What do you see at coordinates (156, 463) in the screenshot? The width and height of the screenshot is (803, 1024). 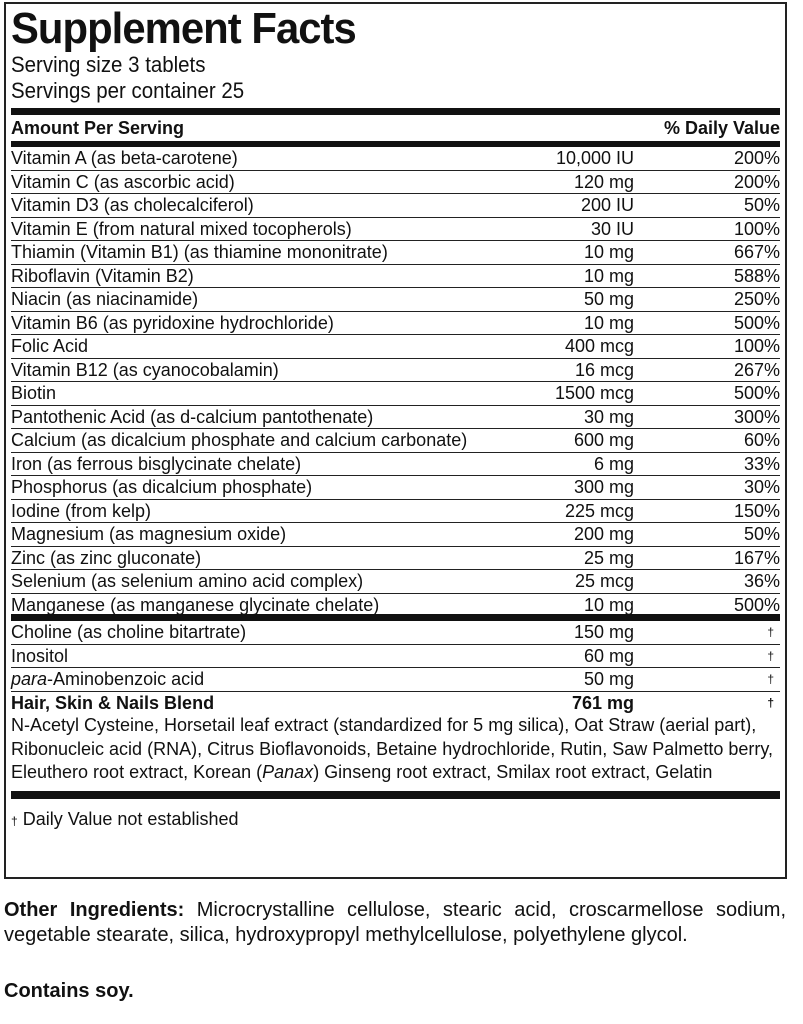 I see `nutrient-name-text: Iron (as ferrous bisglycinate chelate)` at bounding box center [156, 463].